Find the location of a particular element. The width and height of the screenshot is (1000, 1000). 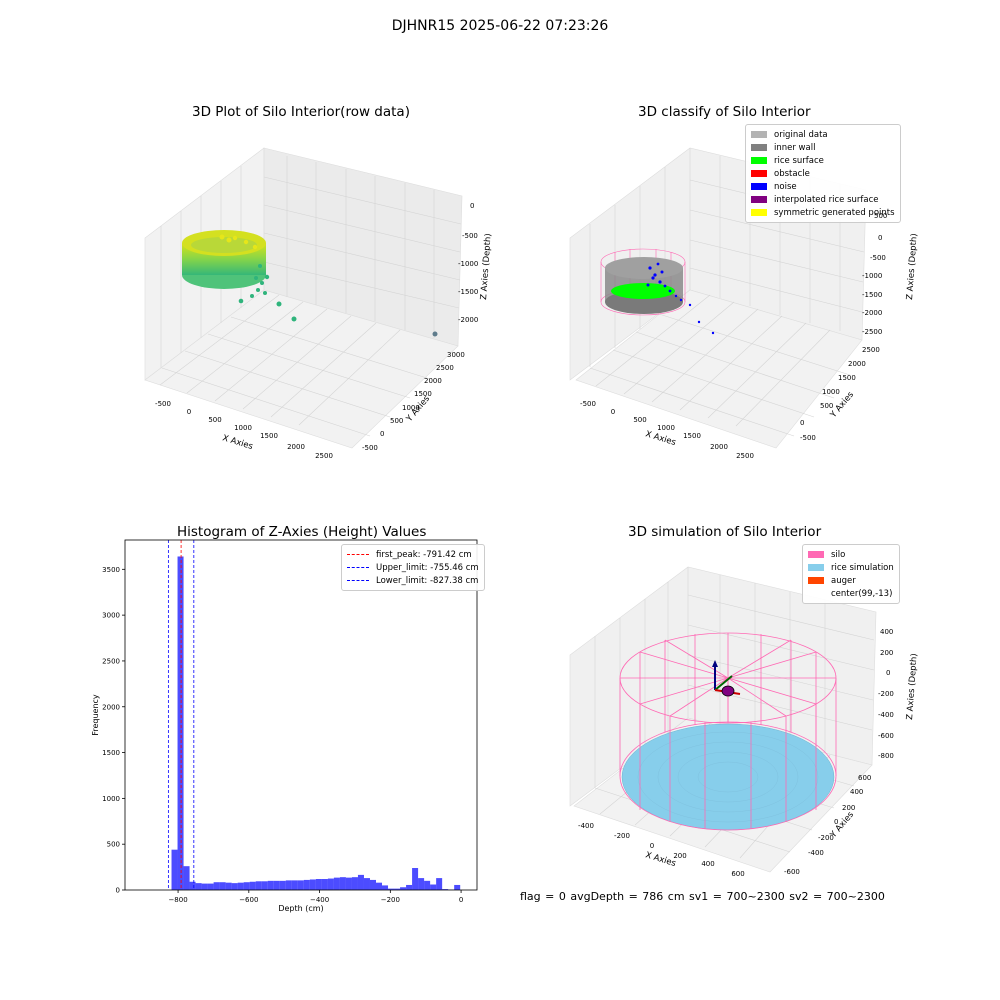

panel3-legend-item: first_peak: -791.42 cm is located at coordinates (413, 554).